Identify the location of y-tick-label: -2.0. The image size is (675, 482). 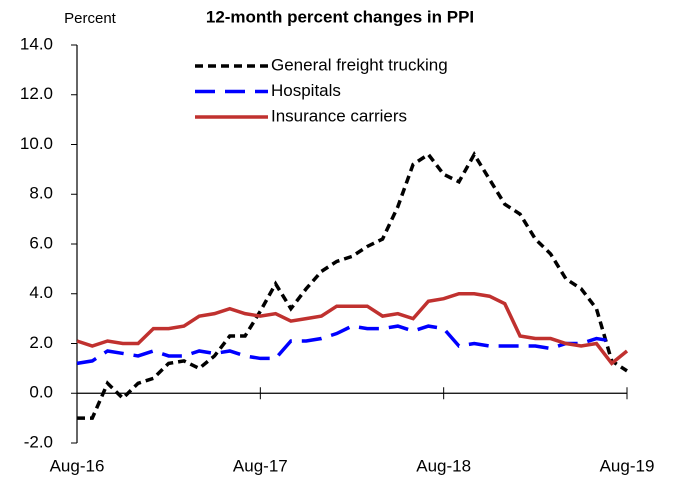
(38, 441).